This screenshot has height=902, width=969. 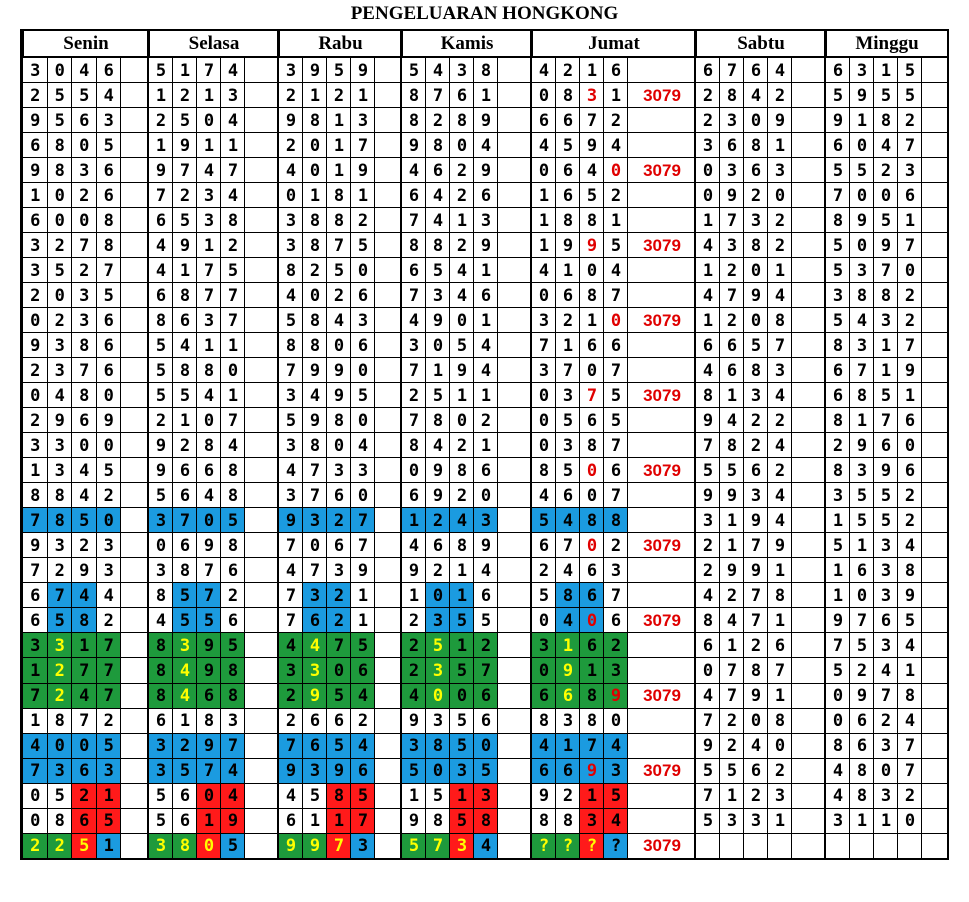 What do you see at coordinates (208, 820) in the screenshot?
I see `digit-cell-selasa: 1` at bounding box center [208, 820].